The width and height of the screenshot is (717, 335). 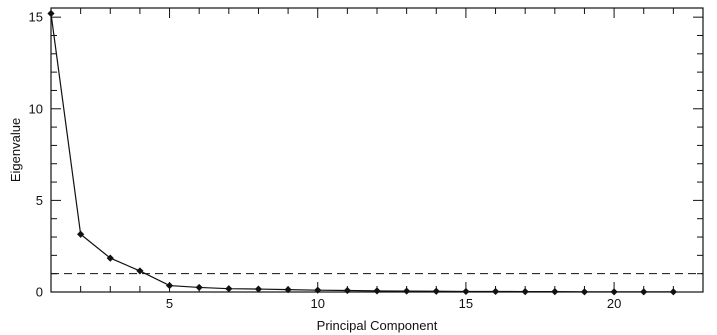 I want to click on y-tick-label: 0, so click(x=39, y=292).